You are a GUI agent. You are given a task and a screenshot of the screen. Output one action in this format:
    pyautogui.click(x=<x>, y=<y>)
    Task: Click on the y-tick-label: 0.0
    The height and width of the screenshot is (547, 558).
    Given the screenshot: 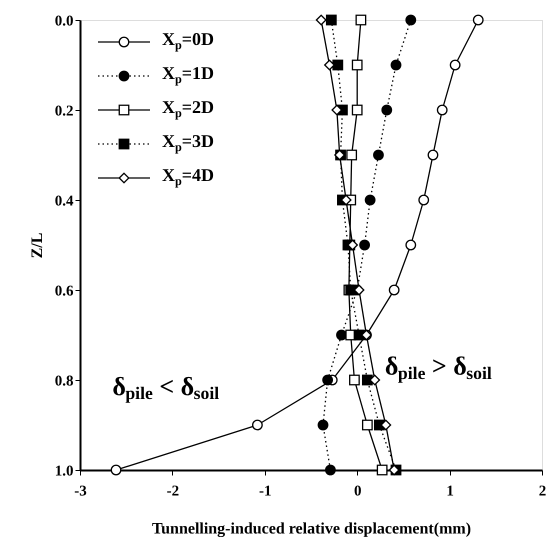 What is the action you would take?
    pyautogui.click(x=64, y=22)
    